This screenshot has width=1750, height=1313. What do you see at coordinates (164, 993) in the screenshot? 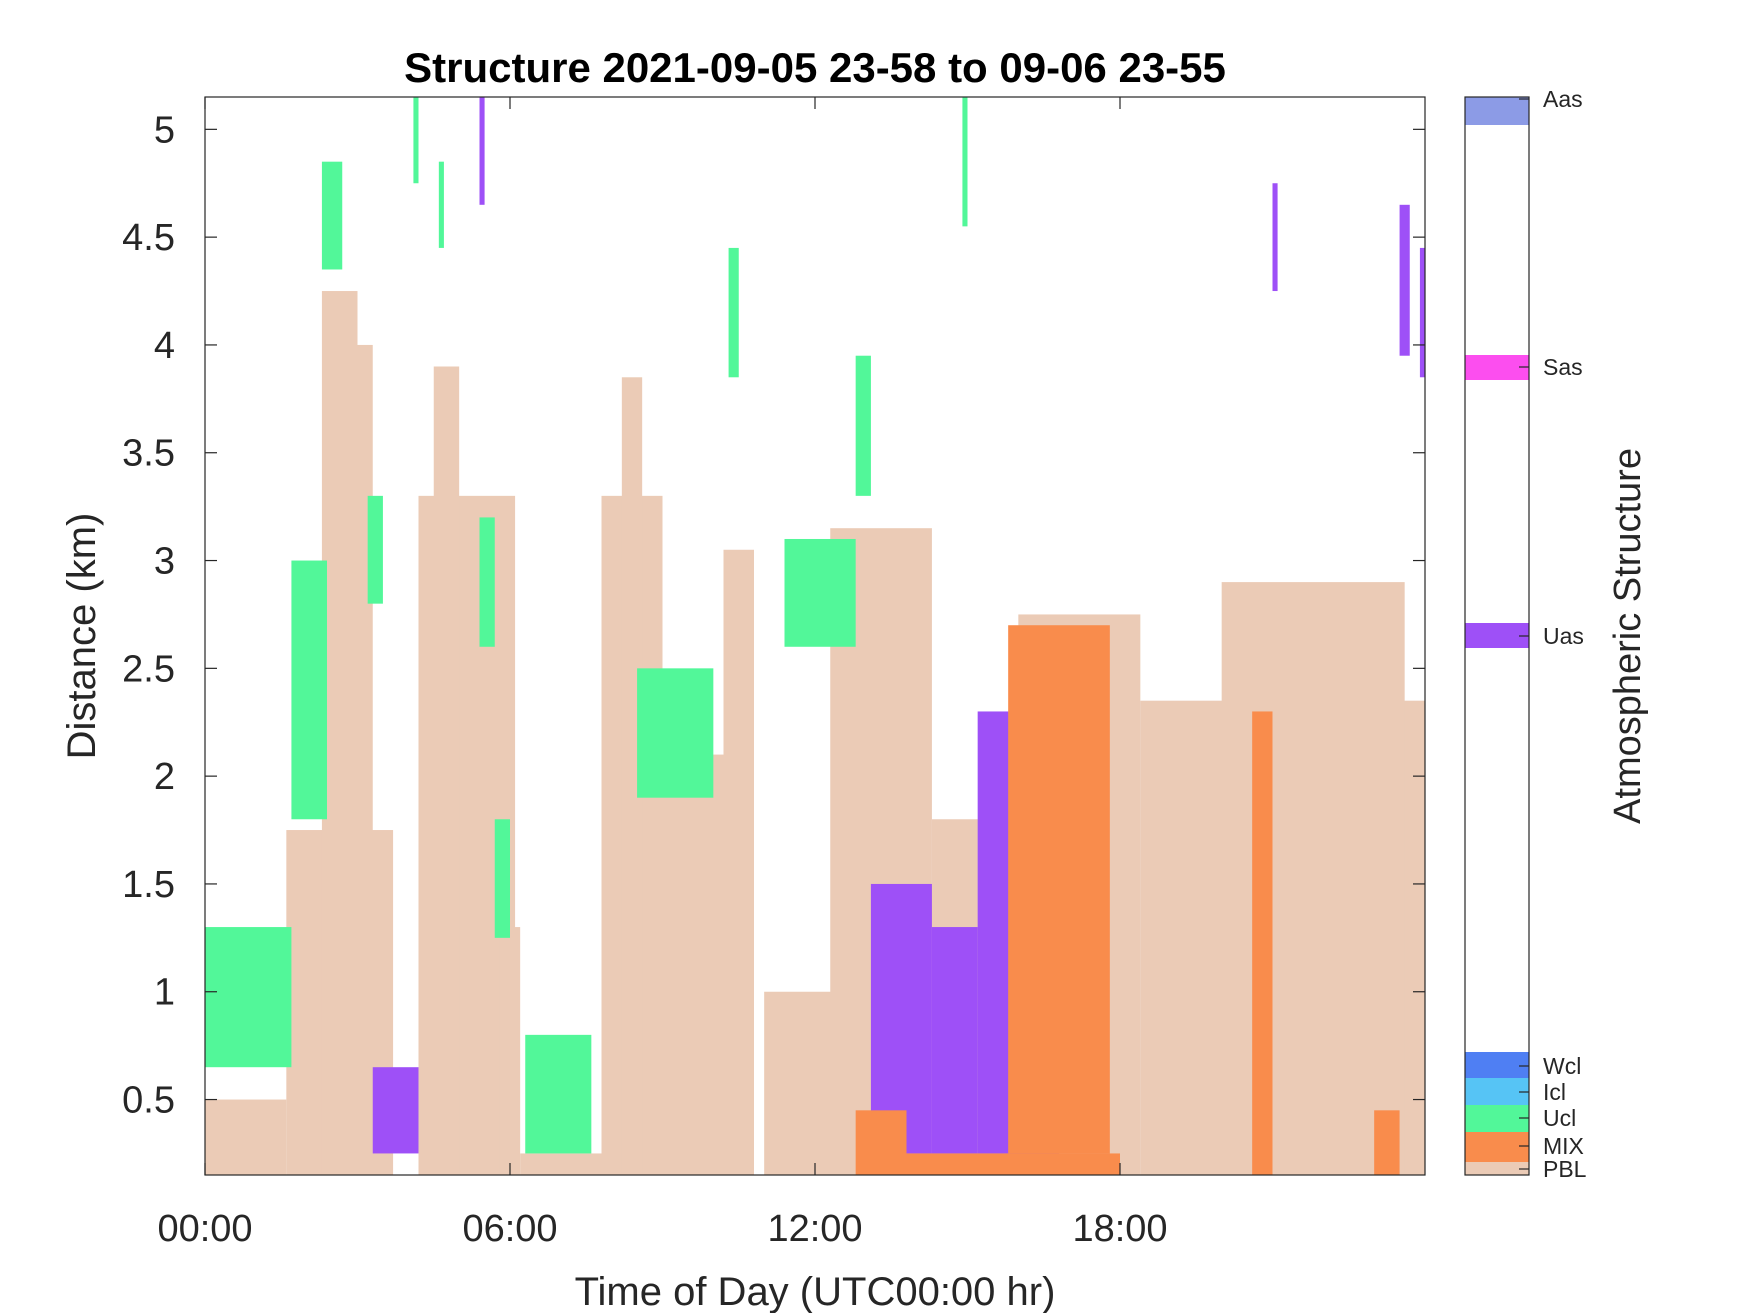
I see `y-tick-label: 1` at bounding box center [164, 993].